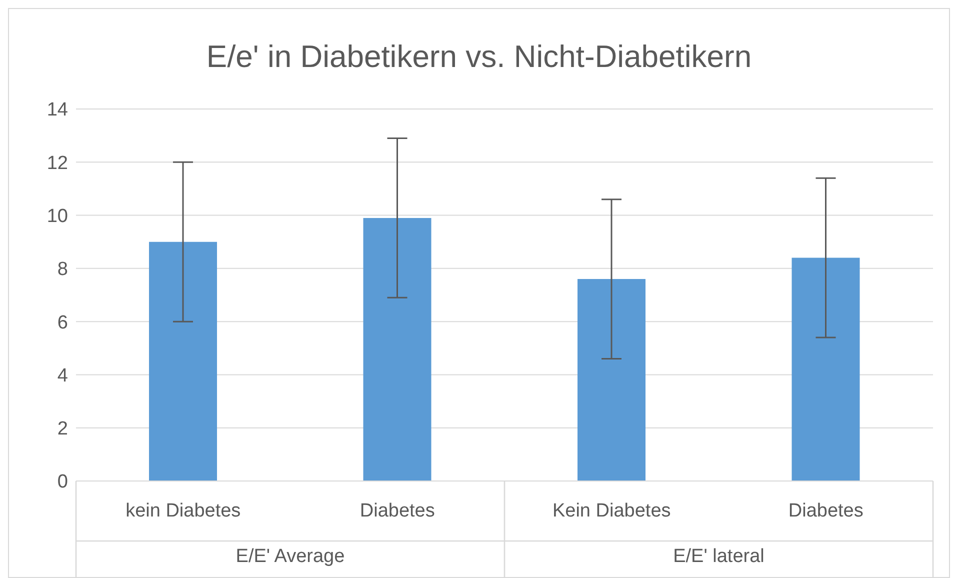 The width and height of the screenshot is (956, 578). What do you see at coordinates (719, 557) in the screenshot?
I see `text: E/E' lateral` at bounding box center [719, 557].